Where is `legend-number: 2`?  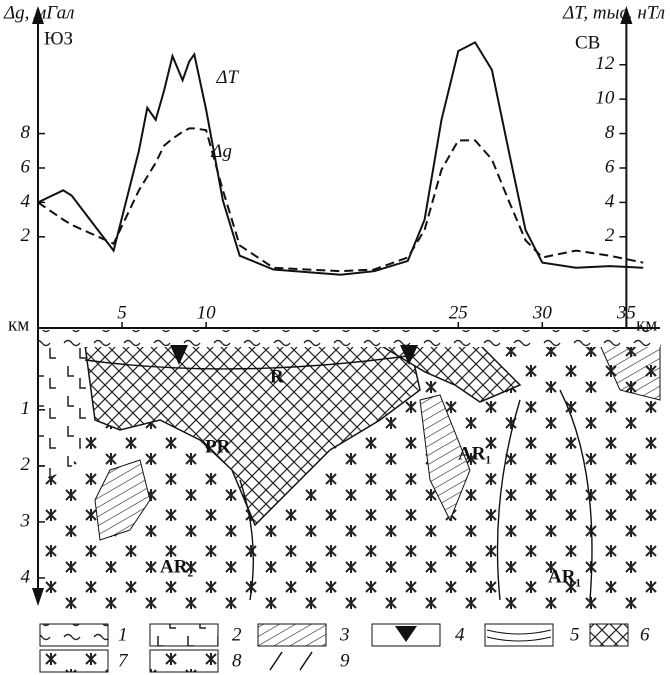 legend-number: 2 is located at coordinates (237, 634).